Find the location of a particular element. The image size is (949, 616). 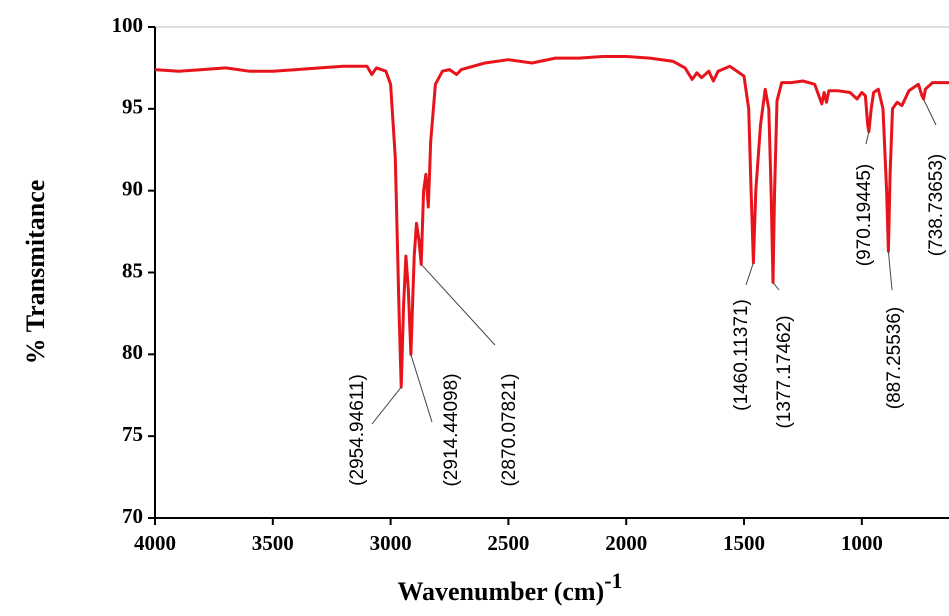

x-tick-label: 1000 is located at coordinates (862, 543).